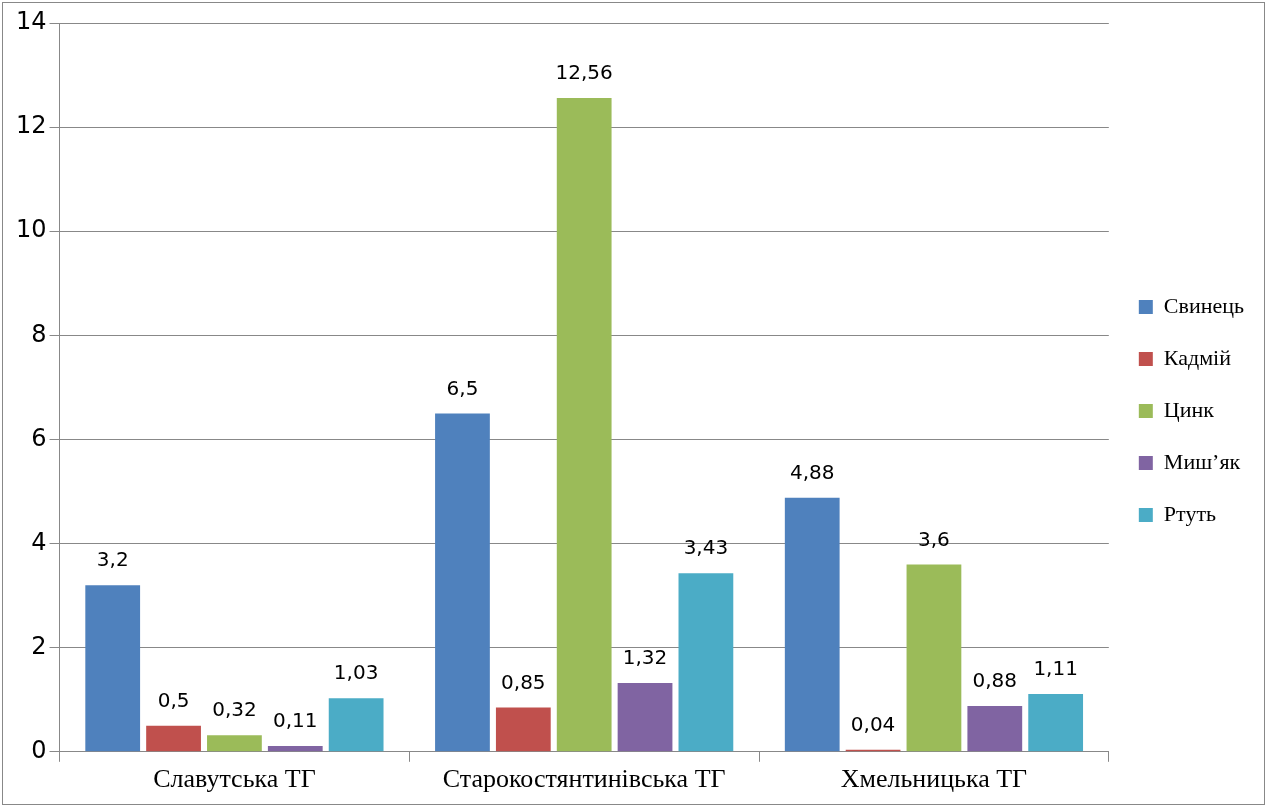 The image size is (1267, 807). What do you see at coordinates (39, 750) in the screenshot?
I see `y-tick-label: 0` at bounding box center [39, 750].